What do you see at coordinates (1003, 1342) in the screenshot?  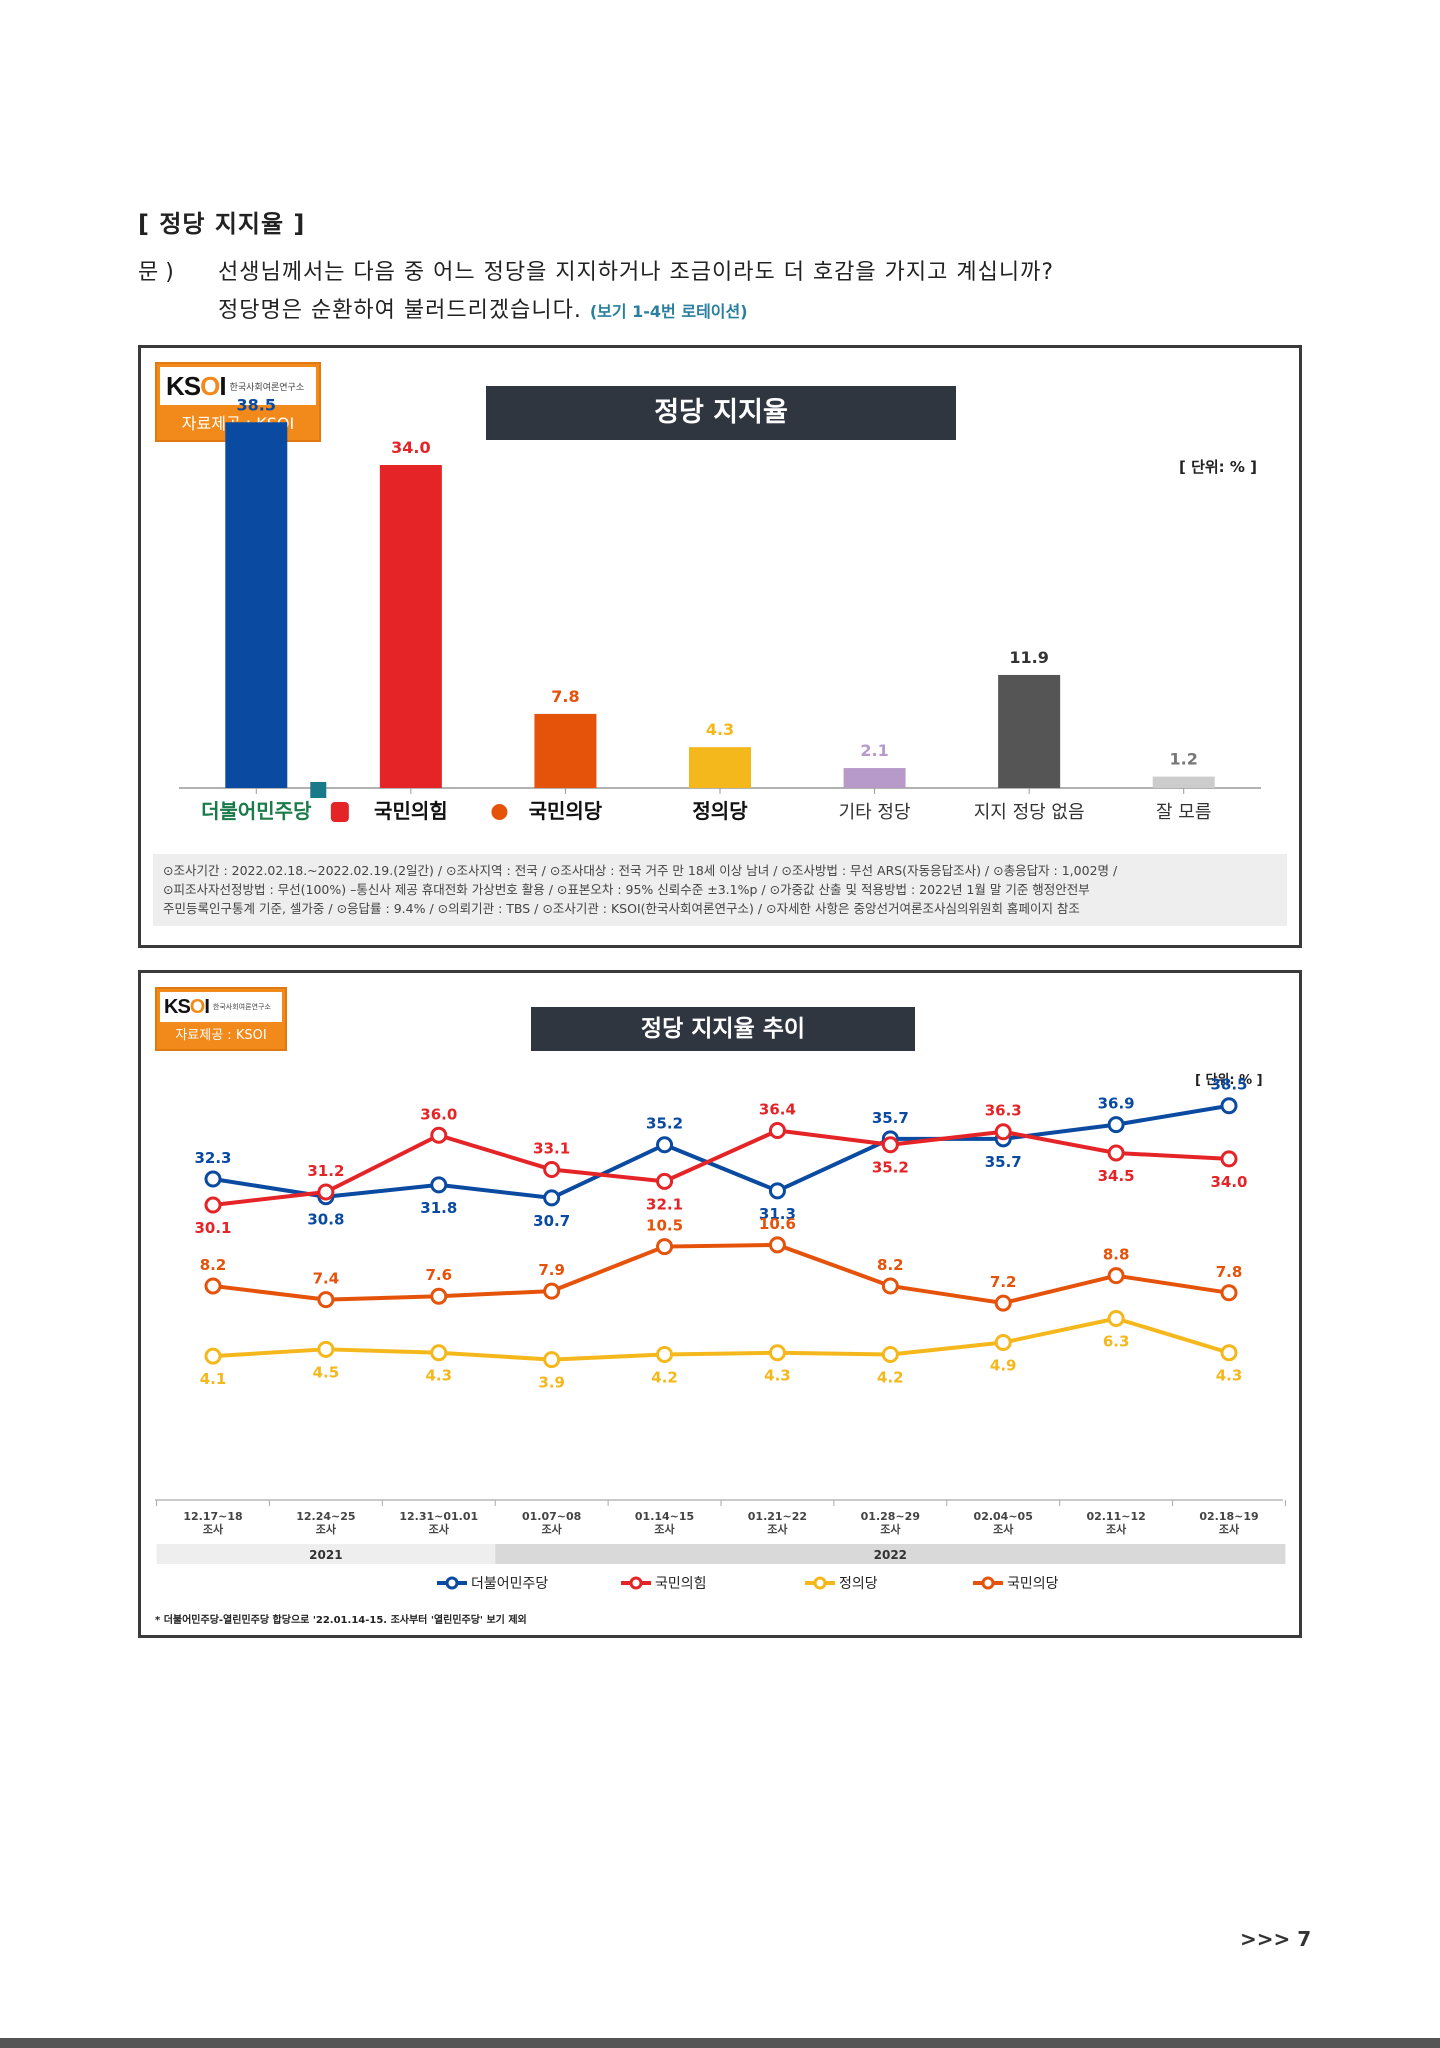 I see `series-point-정의당-8` at bounding box center [1003, 1342].